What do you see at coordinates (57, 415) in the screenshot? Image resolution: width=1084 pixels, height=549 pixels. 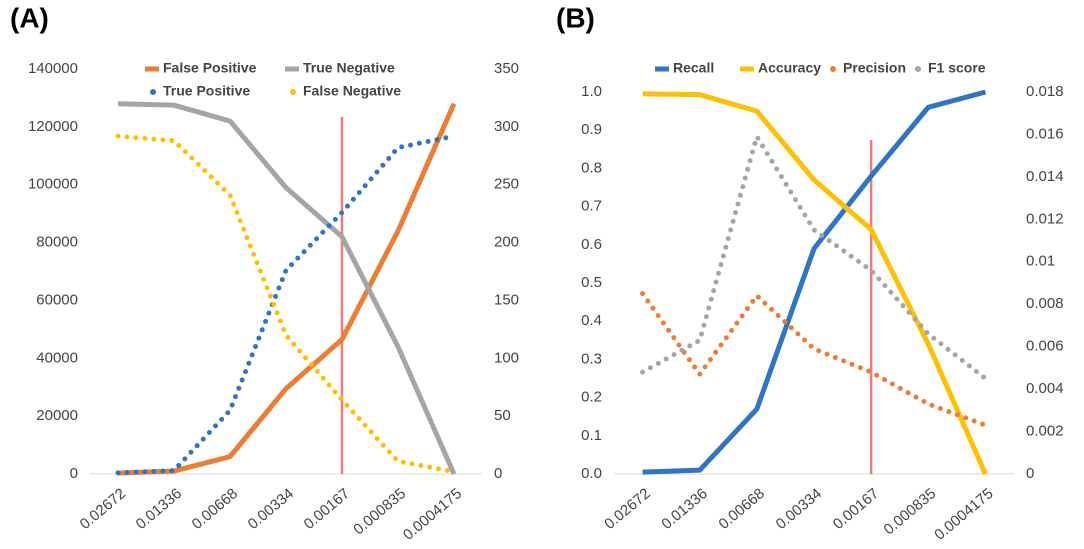 I see `y-tick-label: 20000` at bounding box center [57, 415].